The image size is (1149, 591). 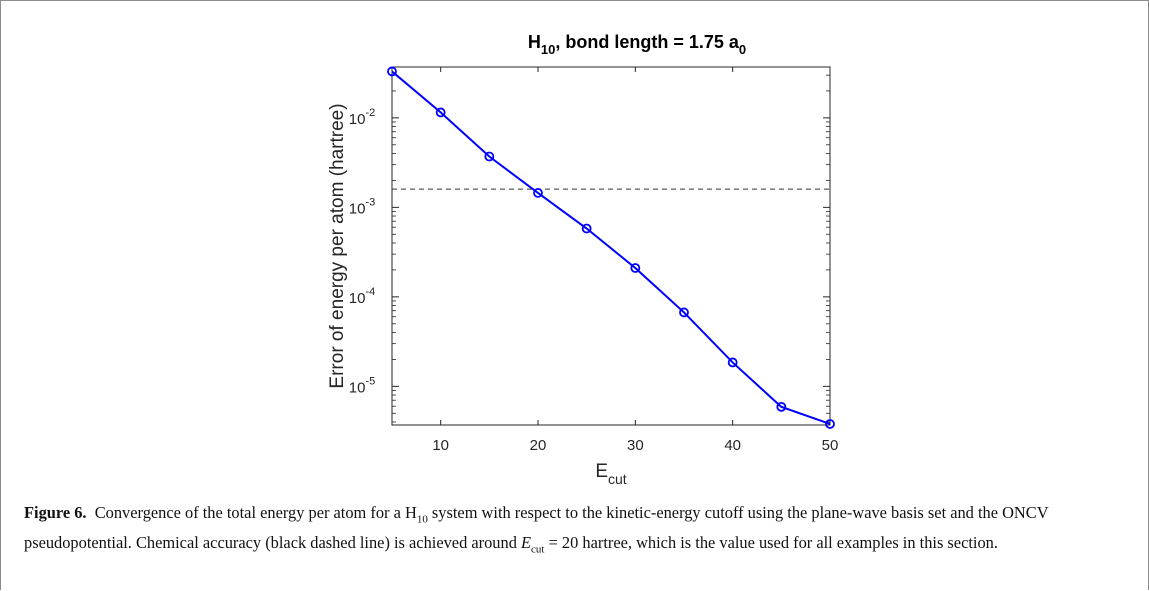 I want to click on title-sub: 10, so click(x=548, y=49).